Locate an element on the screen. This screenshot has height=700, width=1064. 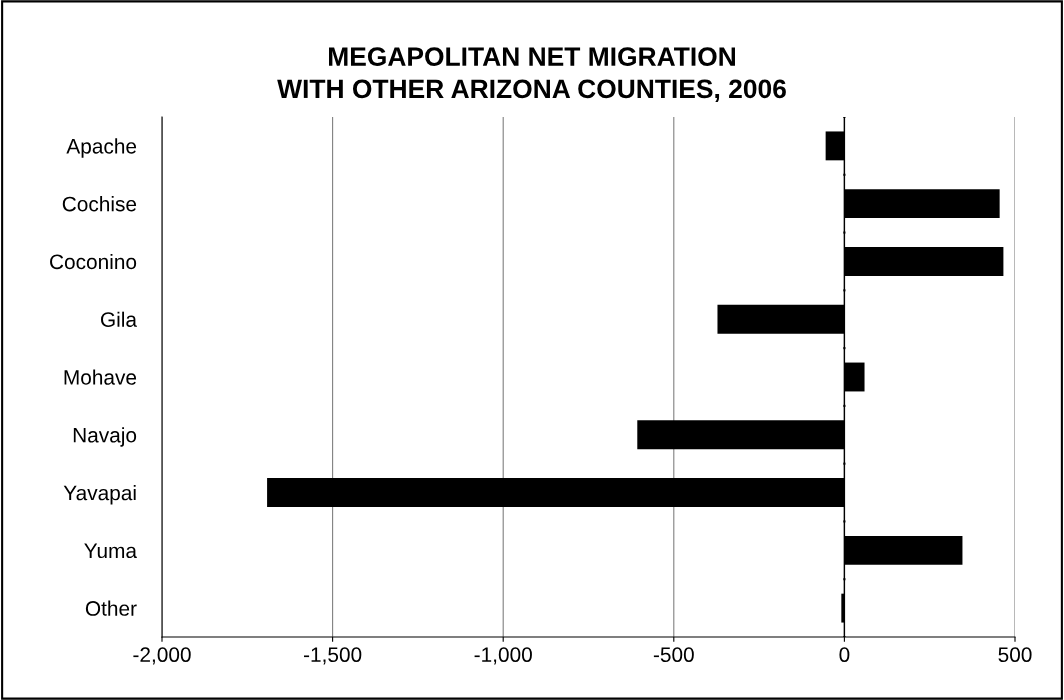
y-tick-label: Yavapai is located at coordinates (99, 495).